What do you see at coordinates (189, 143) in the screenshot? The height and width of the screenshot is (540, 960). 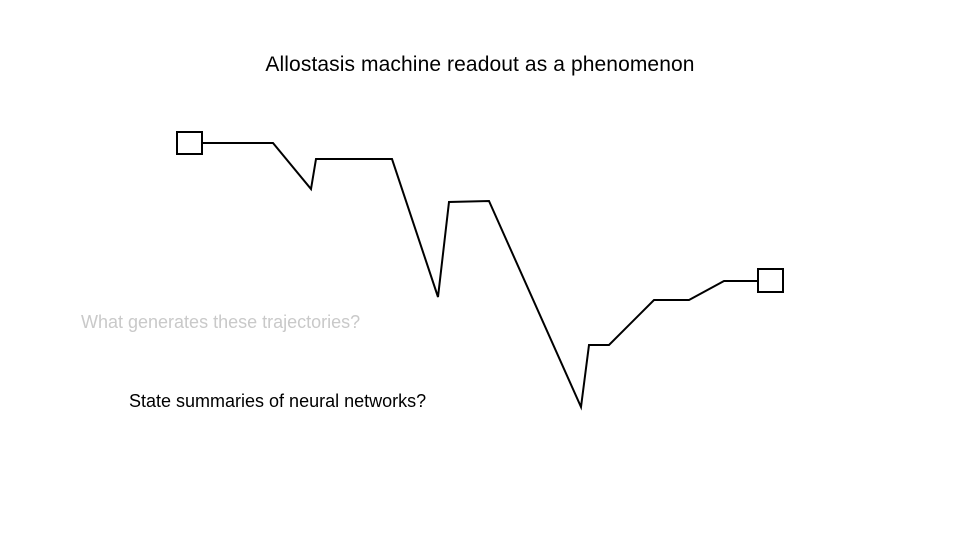 I see `start-square-marker` at bounding box center [189, 143].